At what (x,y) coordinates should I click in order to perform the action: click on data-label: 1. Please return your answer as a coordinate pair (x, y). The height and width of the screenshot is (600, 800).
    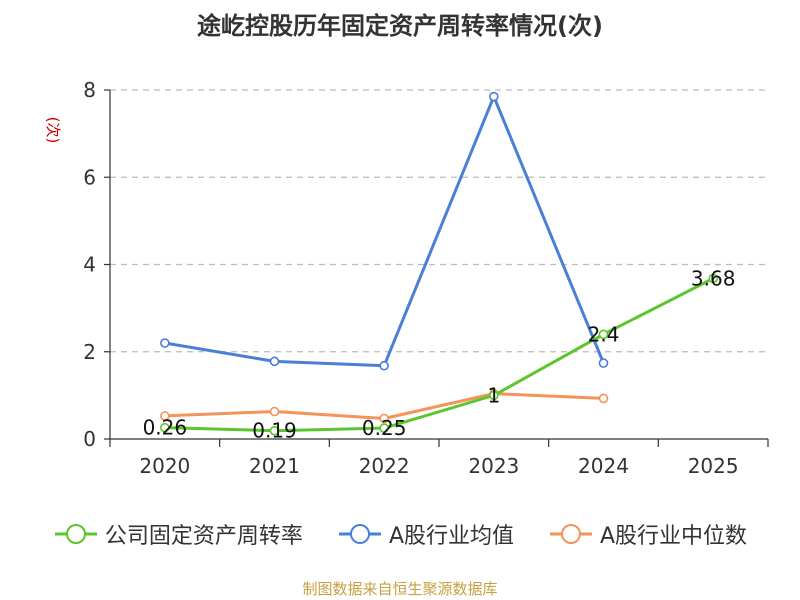
    Looking at the image, I should click on (493, 395).